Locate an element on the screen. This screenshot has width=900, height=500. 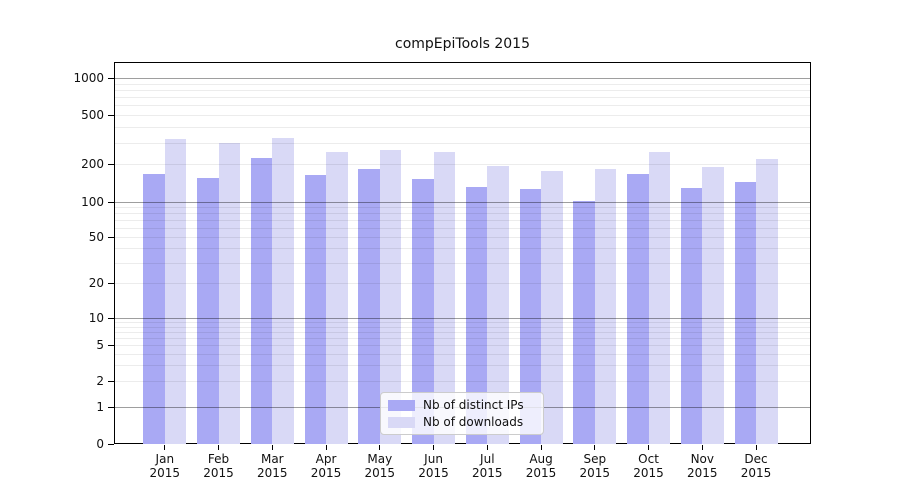
x-tick-label: Dec 2015 is located at coordinates (756, 466).